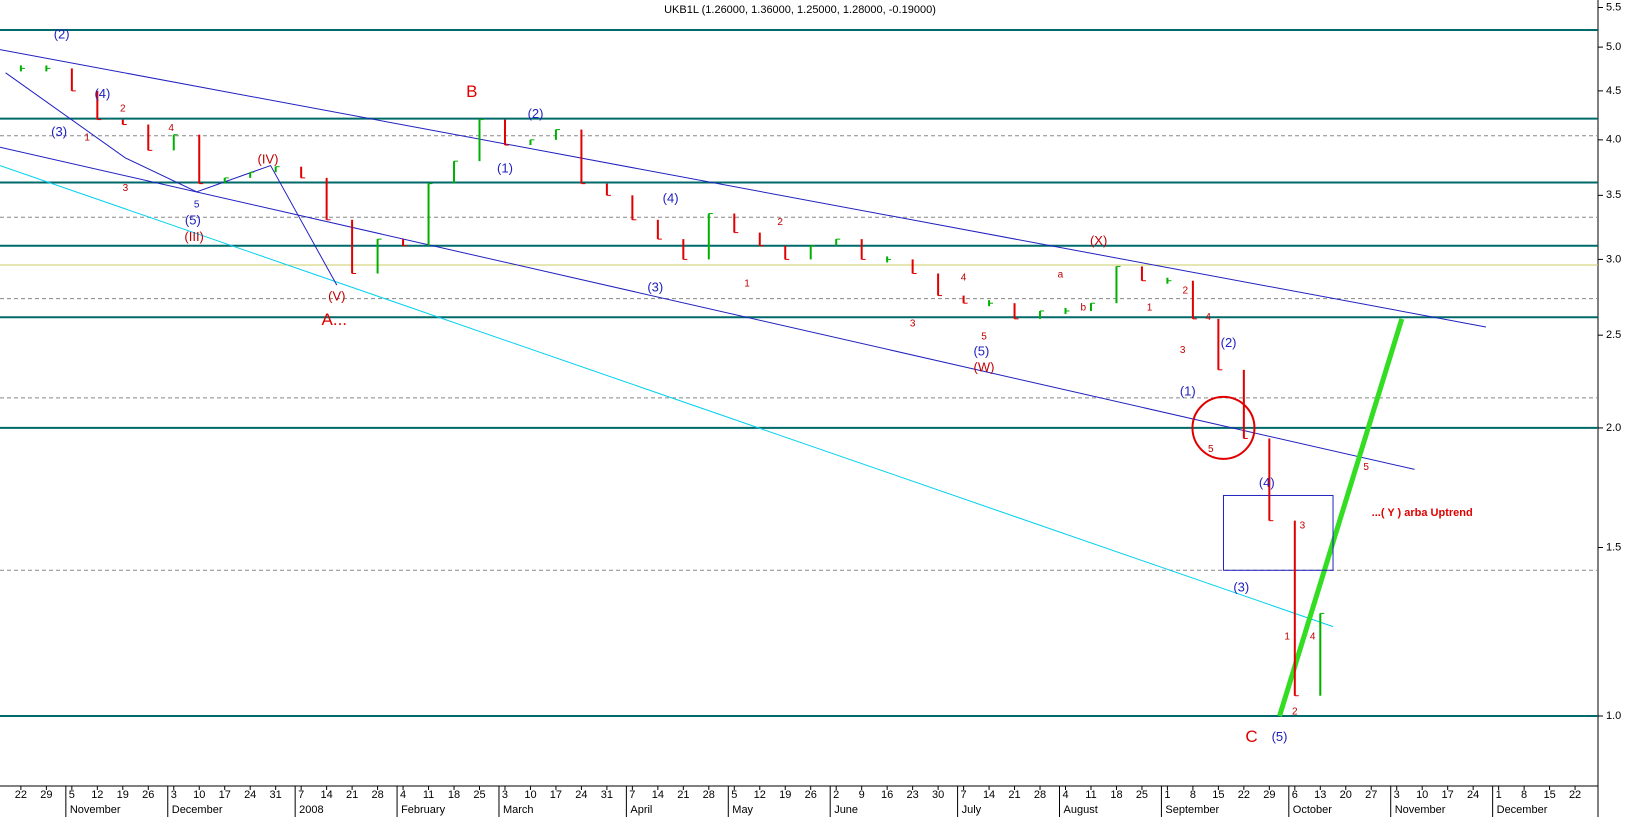  What do you see at coordinates (913, 795) in the screenshot?
I see `x-tick-label: 23` at bounding box center [913, 795].